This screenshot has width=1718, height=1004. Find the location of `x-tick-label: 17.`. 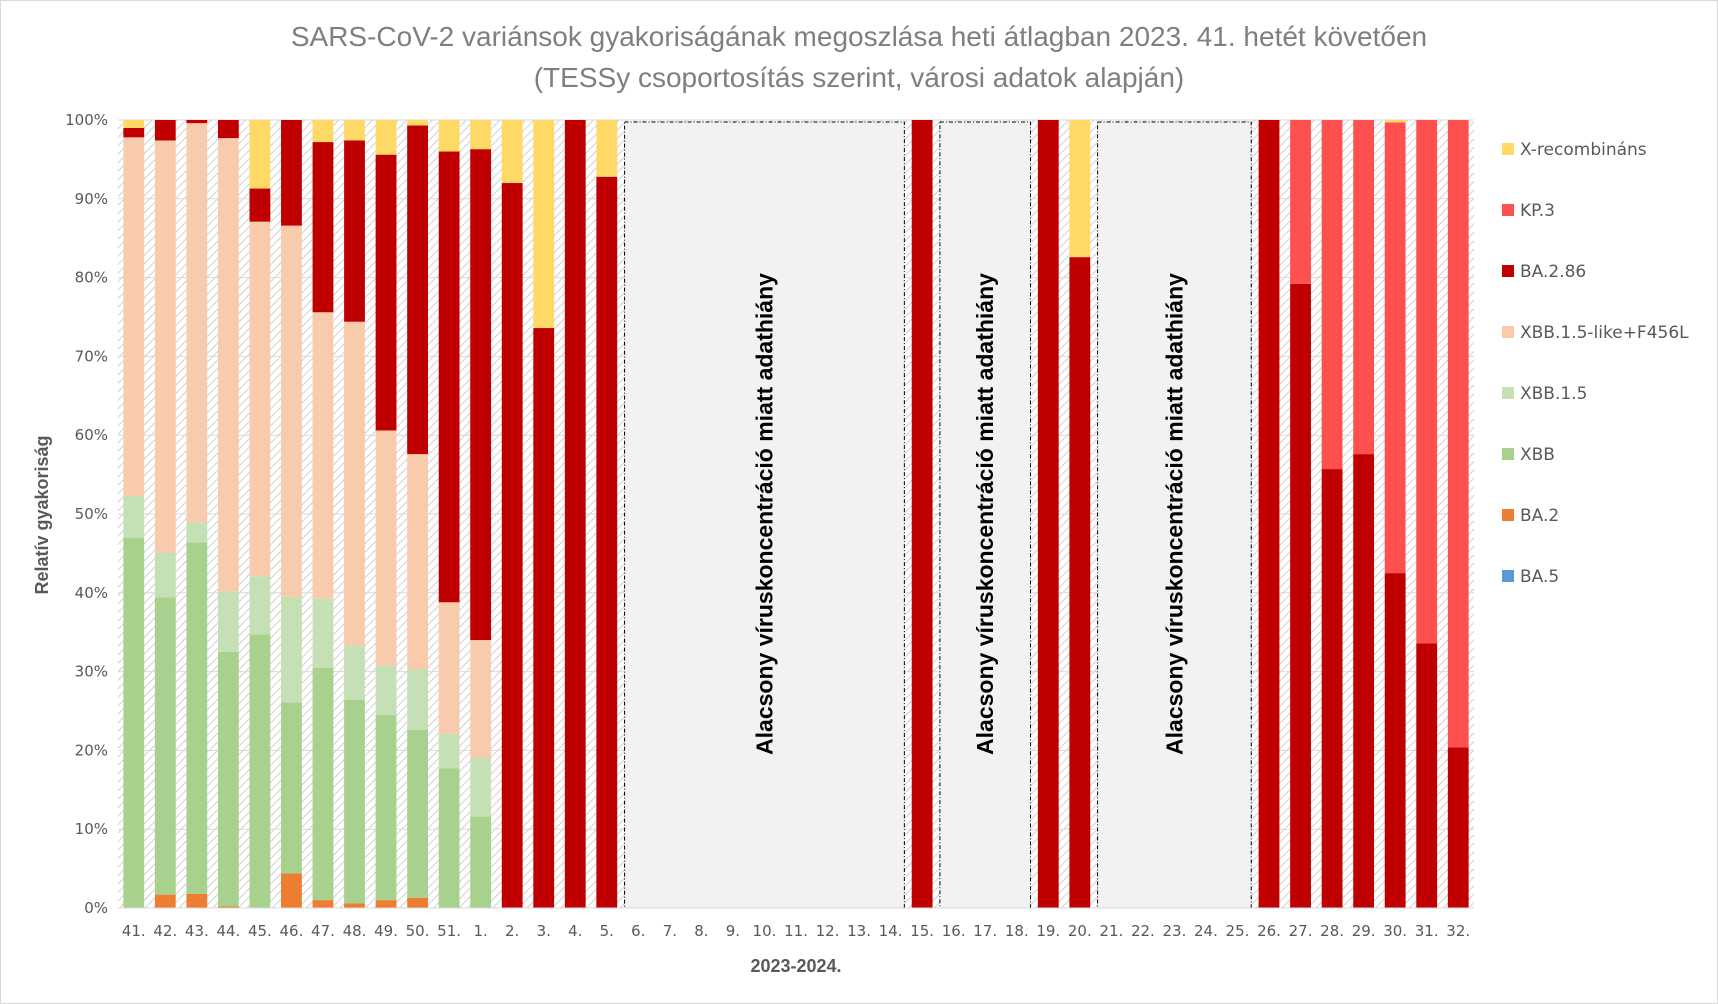

x-tick-label: 17. is located at coordinates (985, 931).